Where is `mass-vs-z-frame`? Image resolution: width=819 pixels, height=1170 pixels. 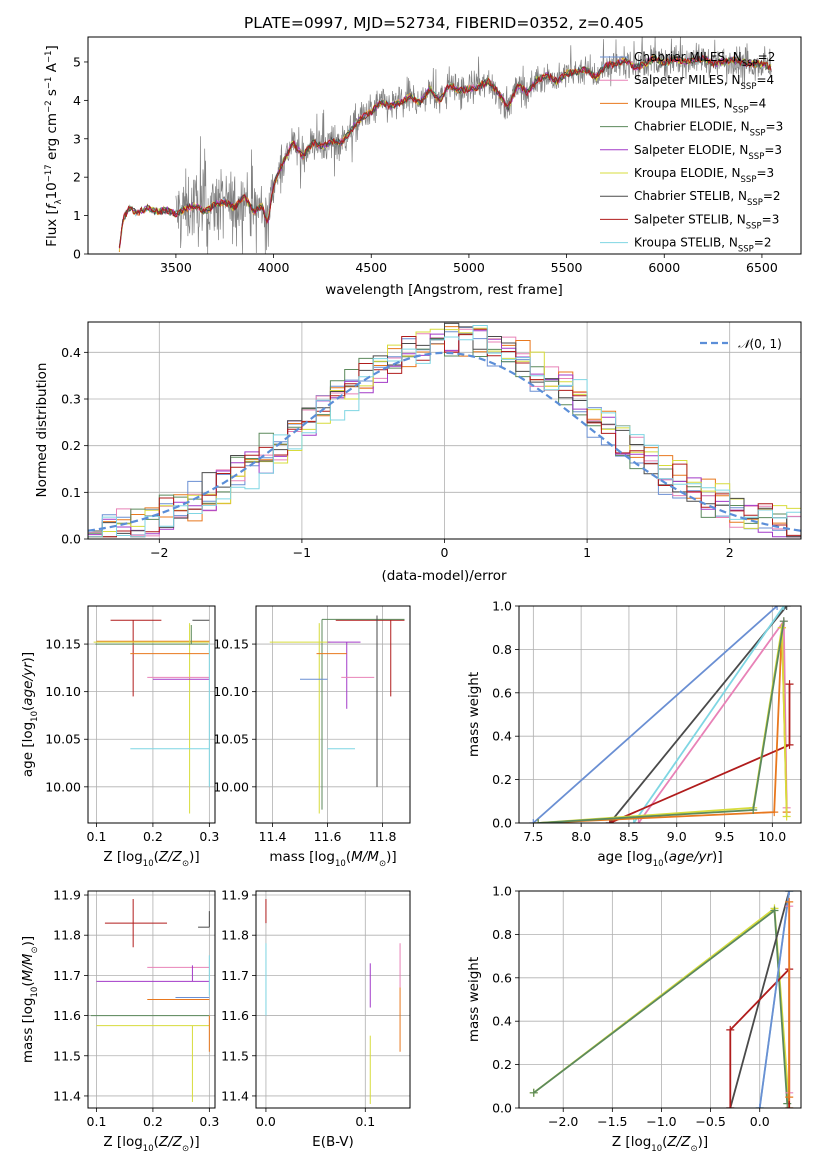 mass-vs-z-frame is located at coordinates (151, 999).